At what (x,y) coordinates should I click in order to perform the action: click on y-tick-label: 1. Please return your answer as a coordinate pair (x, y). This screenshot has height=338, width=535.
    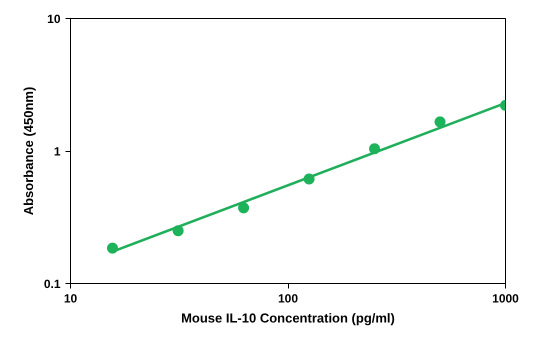
    Looking at the image, I should click on (57, 151).